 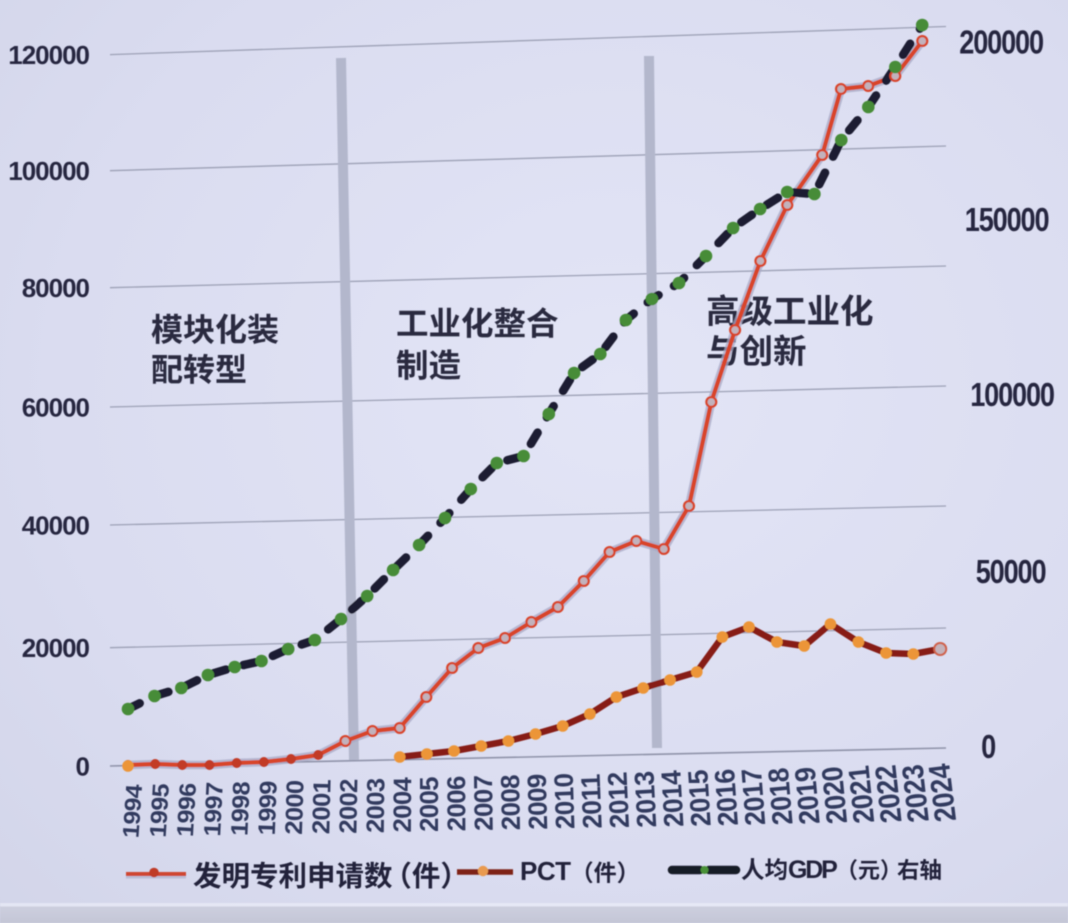 I want to click on svg-text: 60000, so click(x=56, y=408).